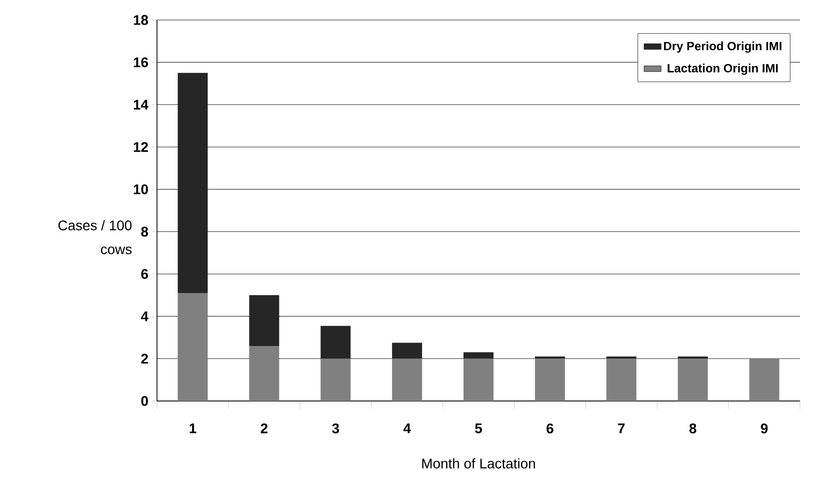 The height and width of the screenshot is (496, 816). What do you see at coordinates (723, 47) in the screenshot?
I see `legend-label: Dry Period Origin IMI` at bounding box center [723, 47].